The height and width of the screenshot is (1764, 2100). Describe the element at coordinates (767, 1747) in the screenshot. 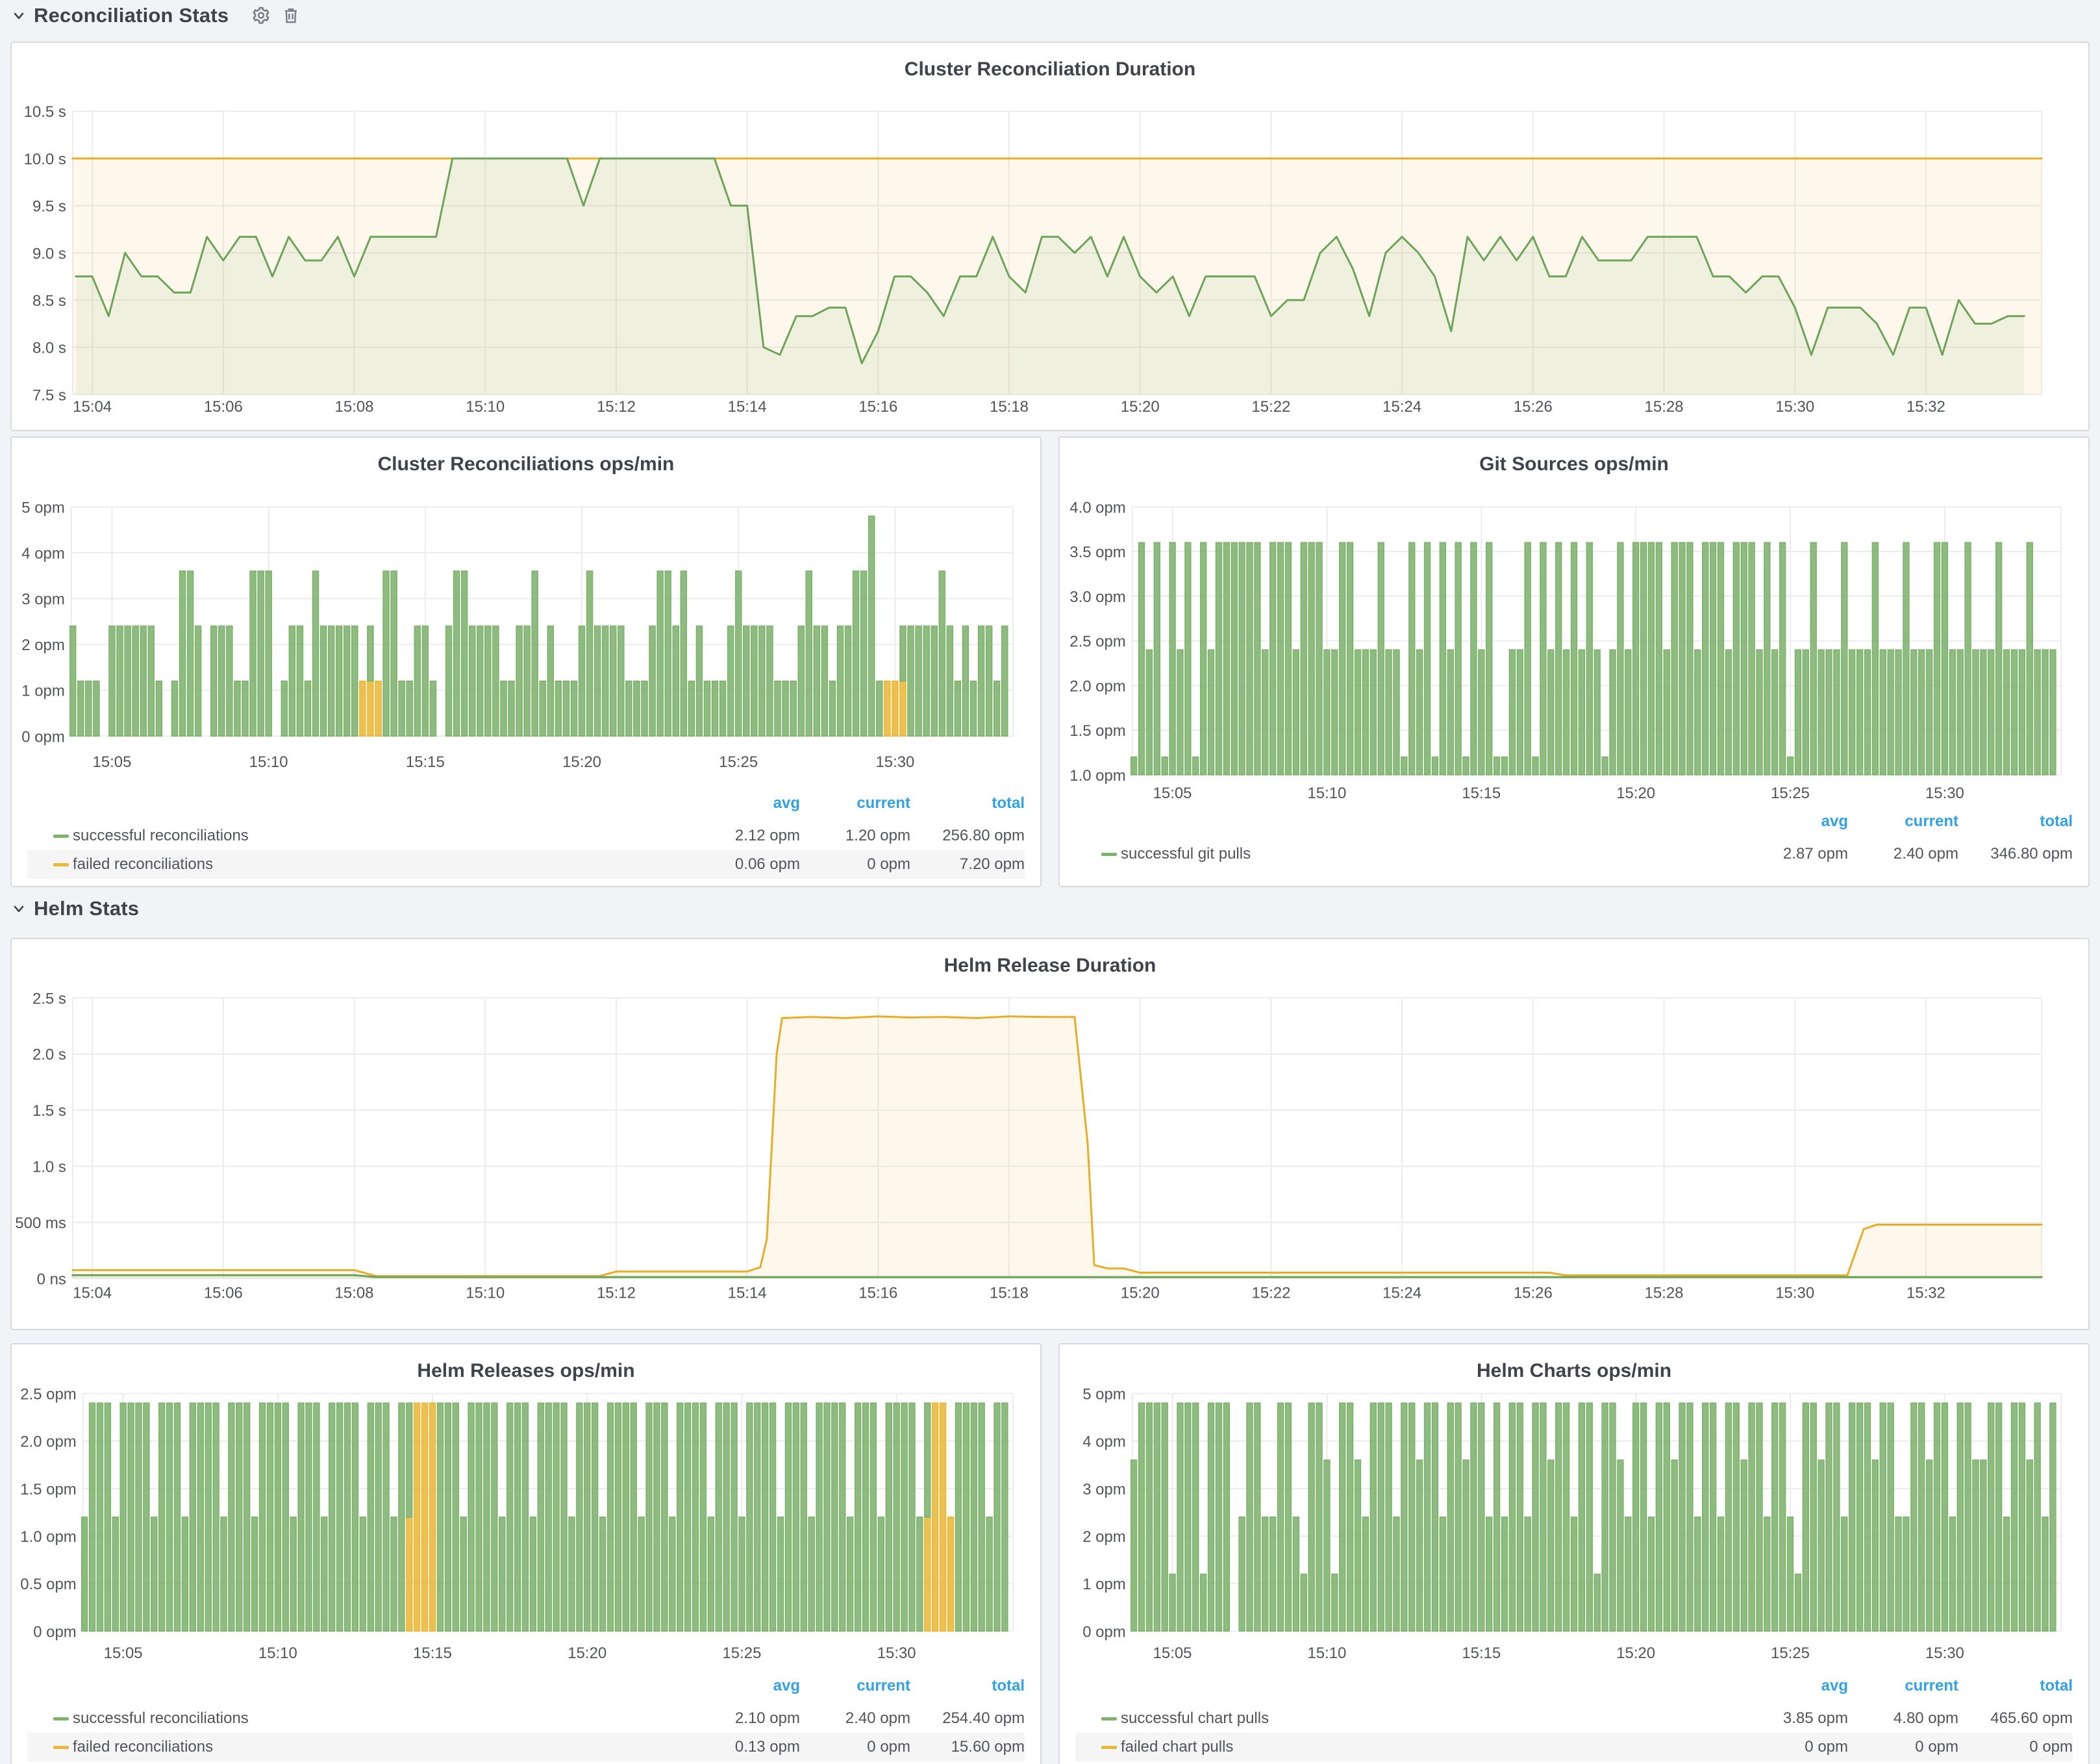

I see `legend-avg-value: 0.13 opm` at that location.